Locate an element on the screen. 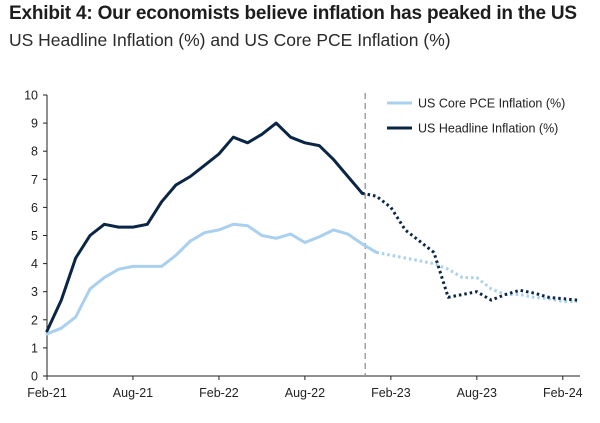 The width and height of the screenshot is (600, 423). y-tick-label: 3 is located at coordinates (34, 292).